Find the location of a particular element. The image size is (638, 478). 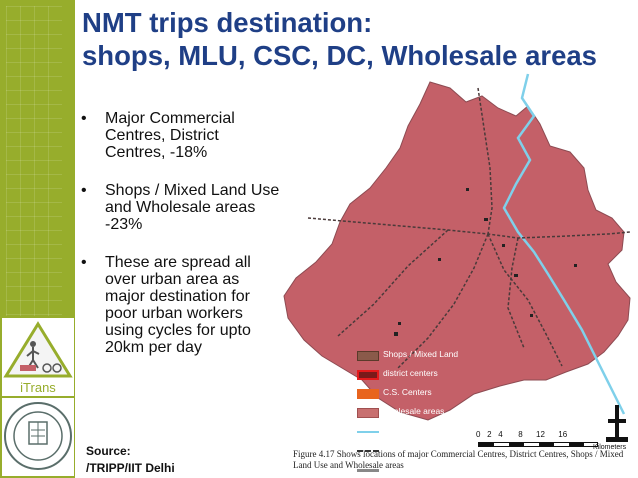

legend-label: wholesale areas is located at coordinates (414, 411).